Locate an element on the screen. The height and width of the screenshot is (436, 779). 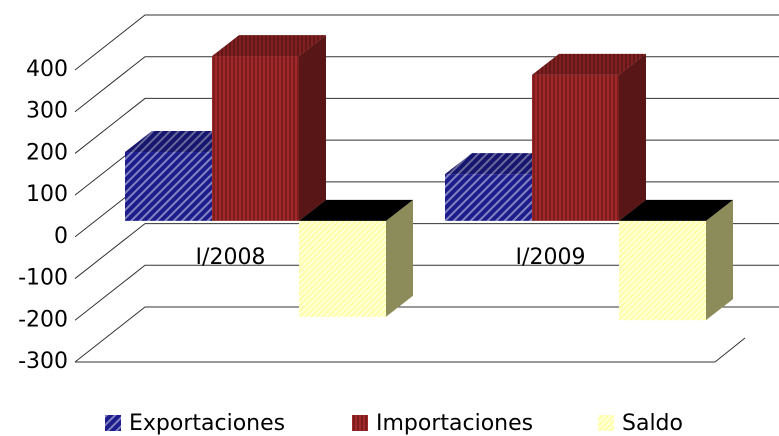
floor-right is located at coordinates (730, 350).